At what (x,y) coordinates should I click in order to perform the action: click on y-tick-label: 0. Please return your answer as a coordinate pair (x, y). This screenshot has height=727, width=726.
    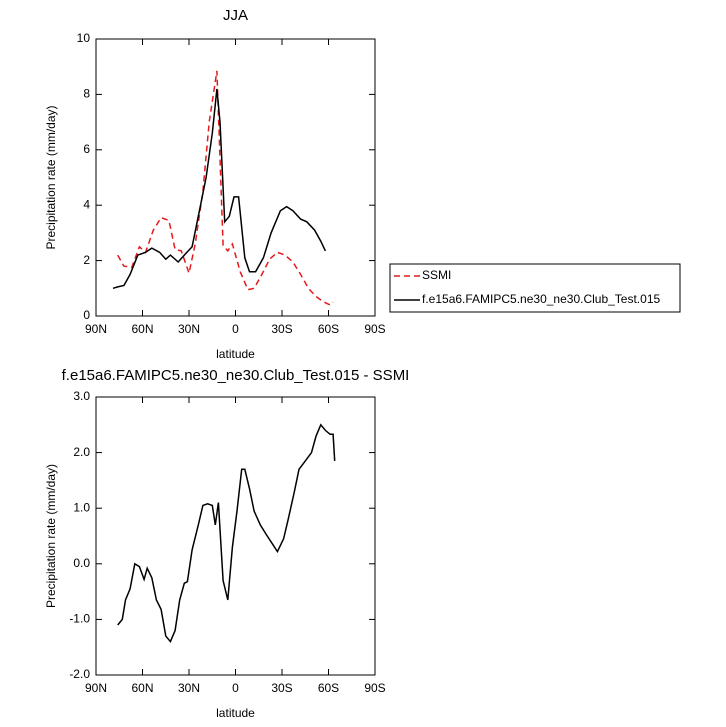
    Looking at the image, I should click on (86, 315).